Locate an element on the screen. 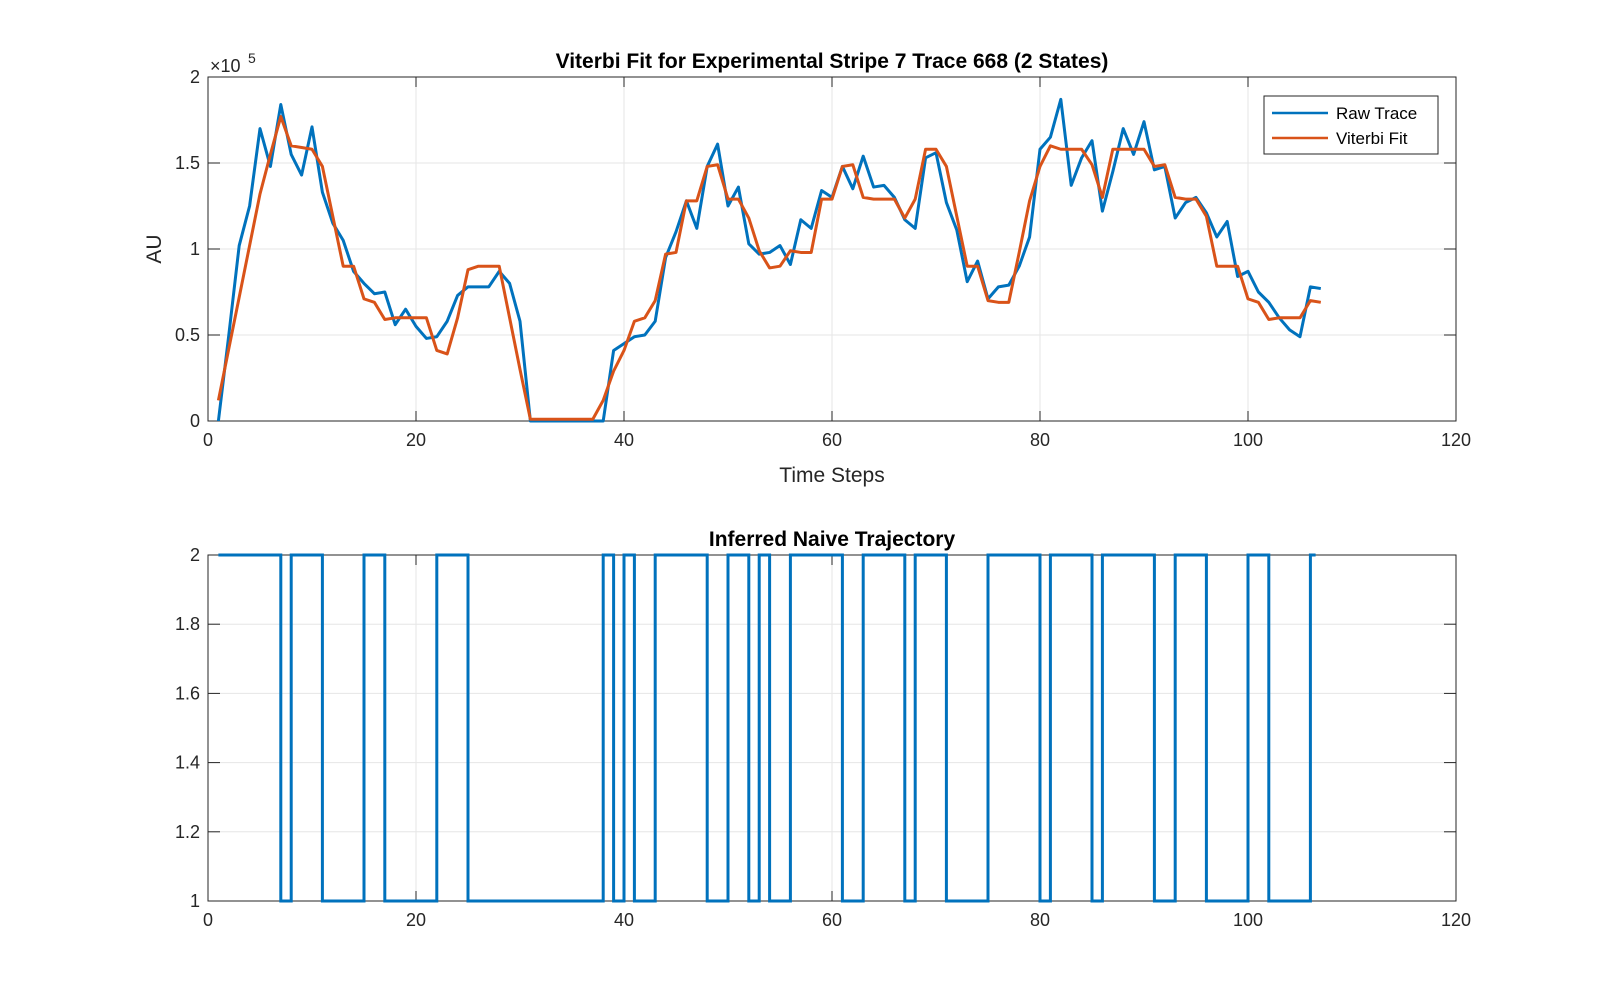 This screenshot has height=1008, width=1601. legend-box is located at coordinates (1351, 125).